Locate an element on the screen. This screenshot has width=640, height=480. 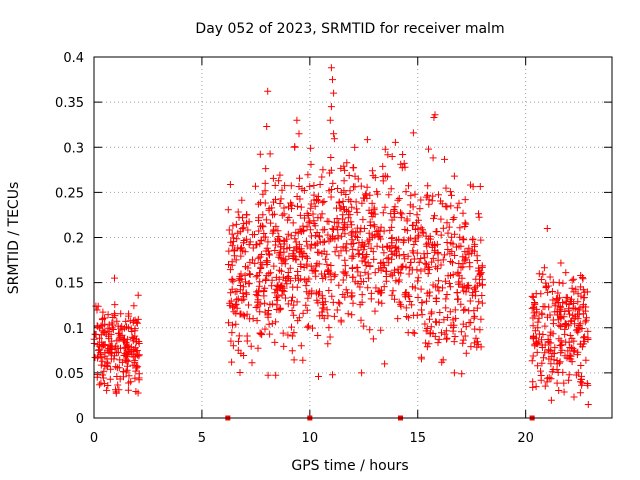
y-tick-label: 0.2 is located at coordinates (73, 239).